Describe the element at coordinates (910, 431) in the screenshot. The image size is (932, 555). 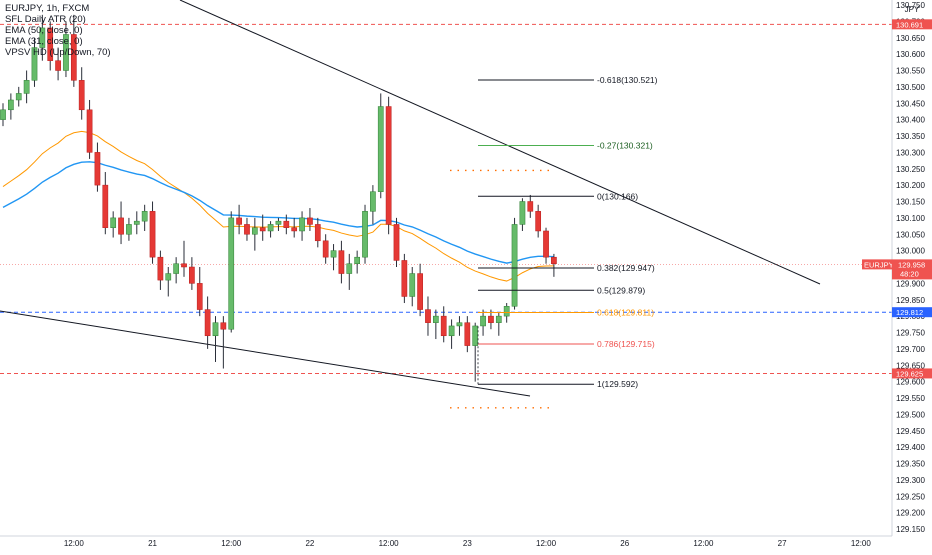
I see `price-tick-label: 129.450` at that location.